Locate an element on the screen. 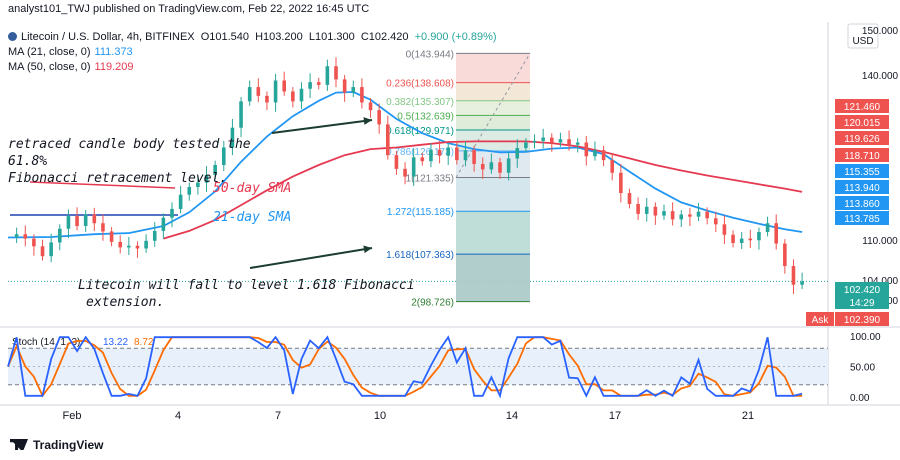  time-tick-label: 14 is located at coordinates (512, 416).